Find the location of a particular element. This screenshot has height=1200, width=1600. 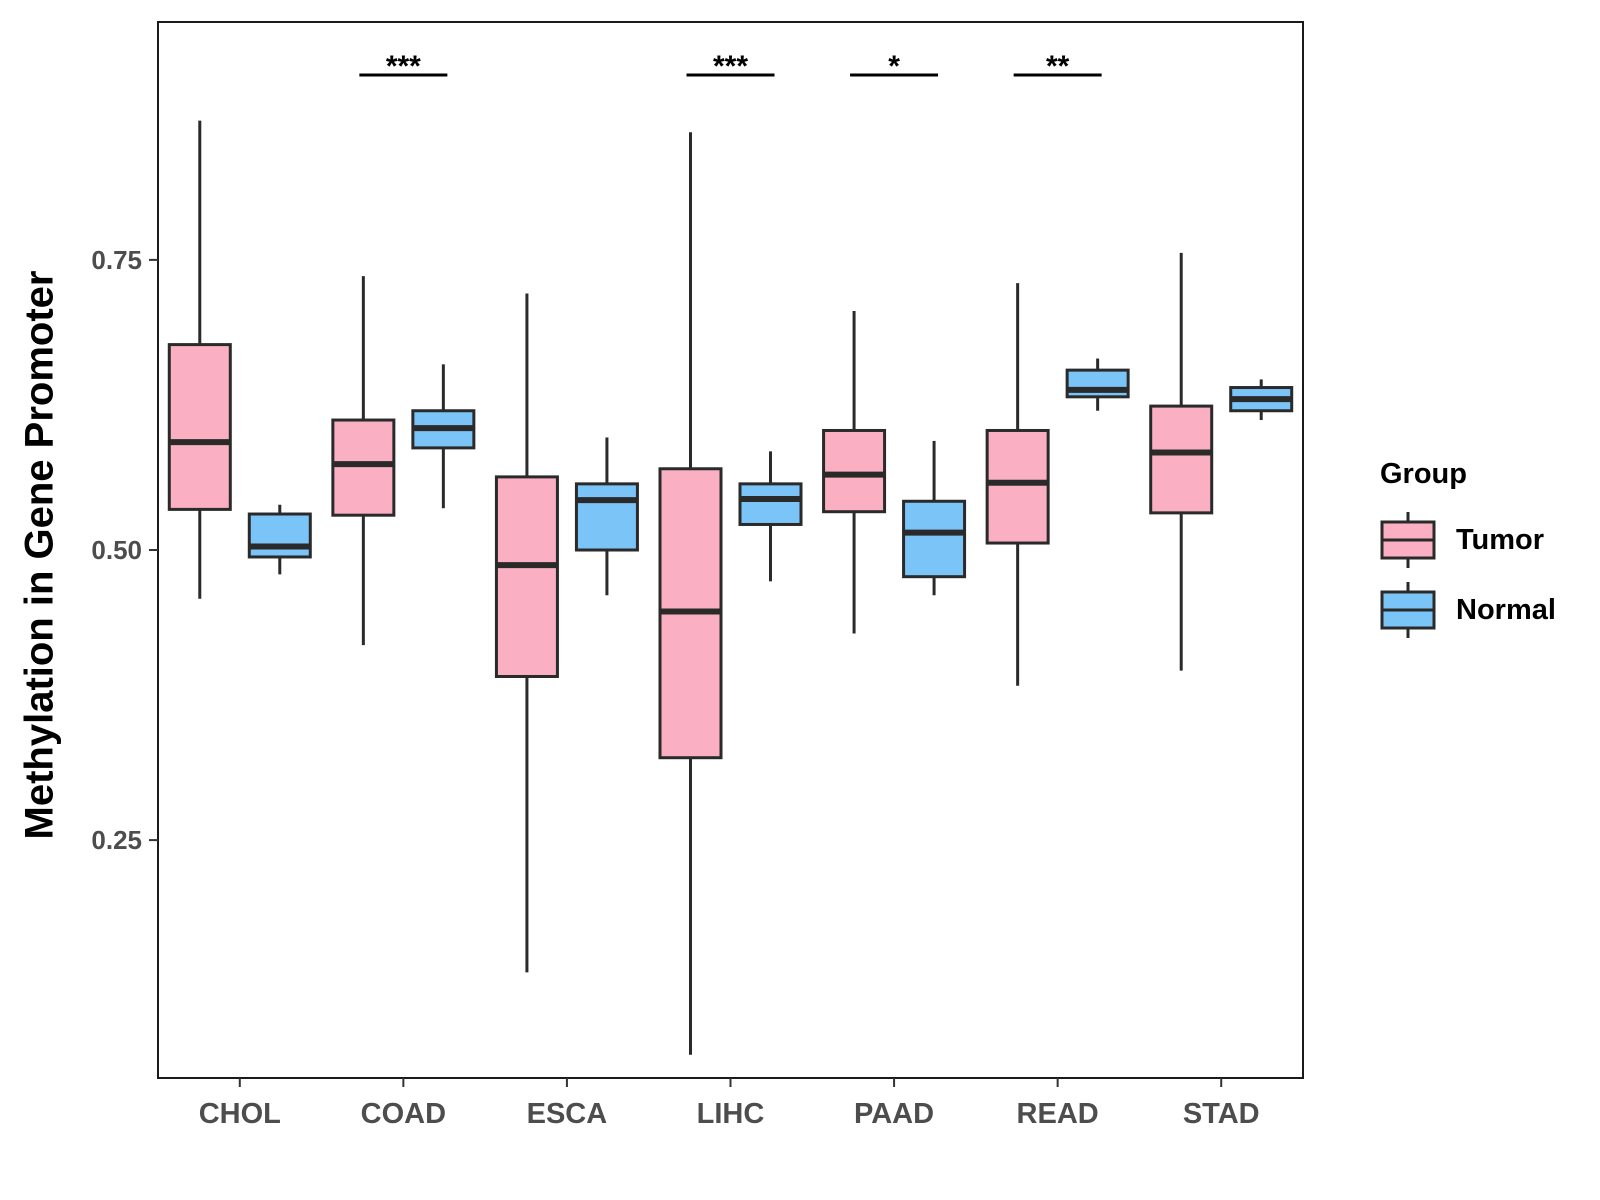

legend-key-tumor is located at coordinates (1408, 540).